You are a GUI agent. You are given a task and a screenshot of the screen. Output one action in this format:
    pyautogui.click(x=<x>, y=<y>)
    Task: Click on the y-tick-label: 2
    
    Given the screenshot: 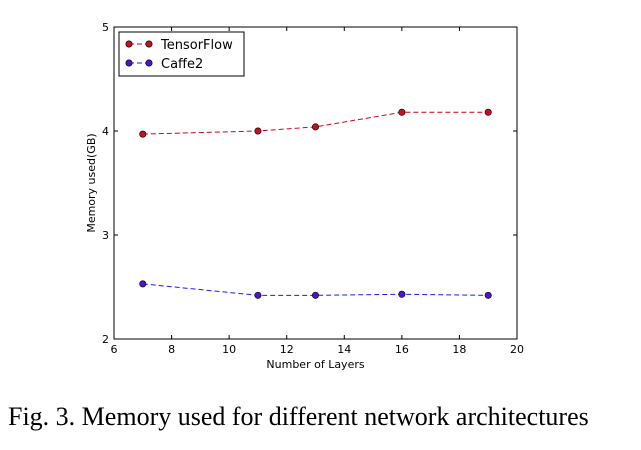 What is the action you would take?
    pyautogui.click(x=105, y=339)
    